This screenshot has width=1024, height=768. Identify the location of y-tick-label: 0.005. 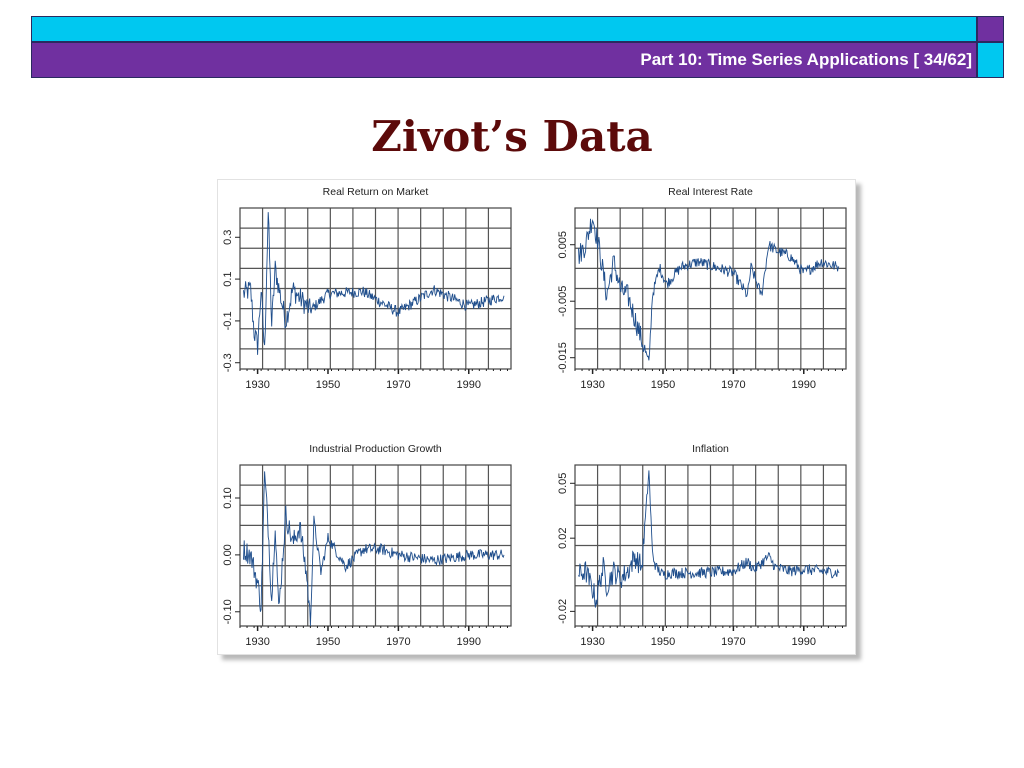
(563, 245).